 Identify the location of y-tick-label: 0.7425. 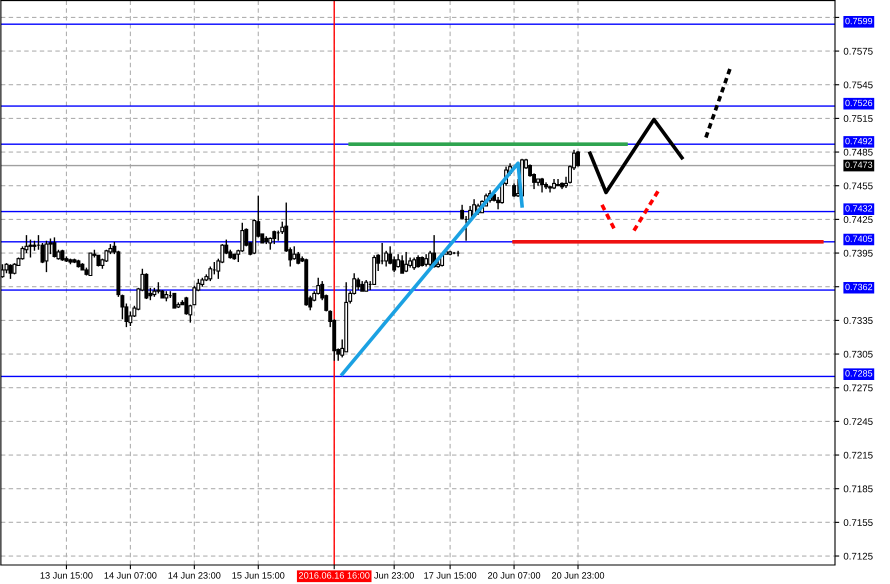
(858, 220).